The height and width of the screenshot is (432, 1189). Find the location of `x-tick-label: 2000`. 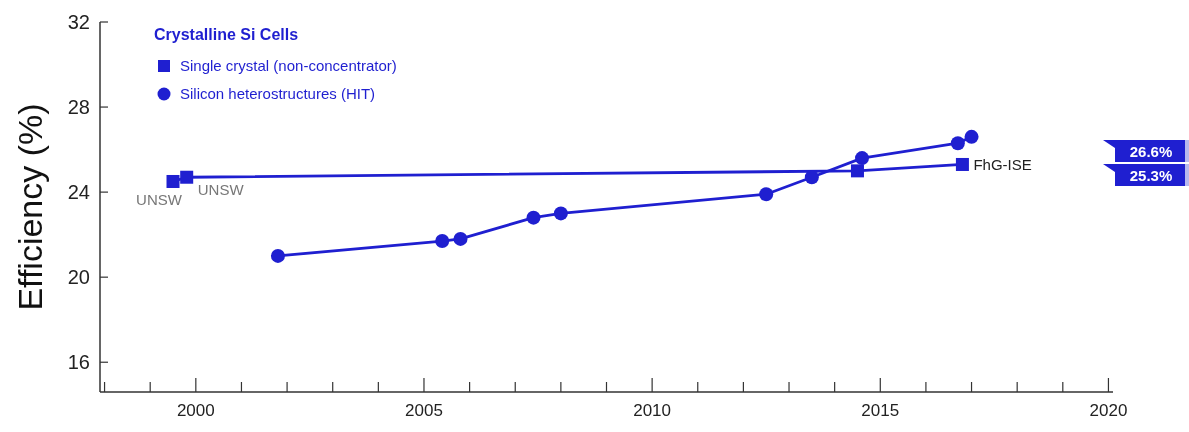

x-tick-label: 2000 is located at coordinates (195, 410).